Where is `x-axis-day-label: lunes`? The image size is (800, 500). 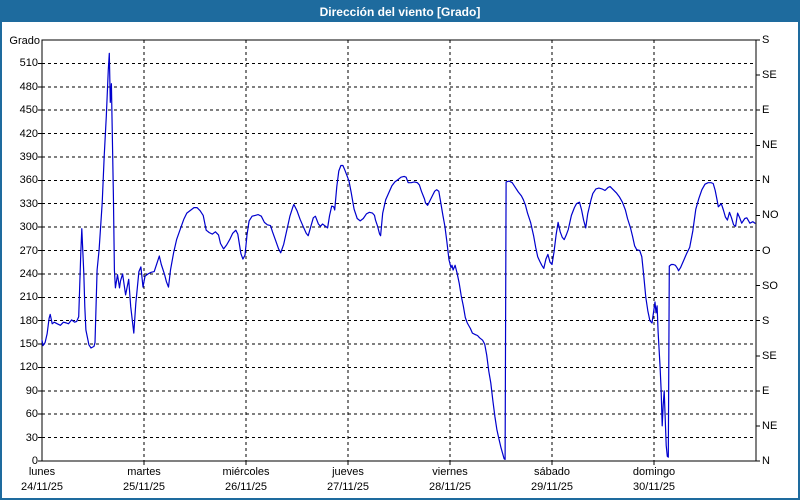 x-axis-day-label: lunes is located at coordinates (42, 472).